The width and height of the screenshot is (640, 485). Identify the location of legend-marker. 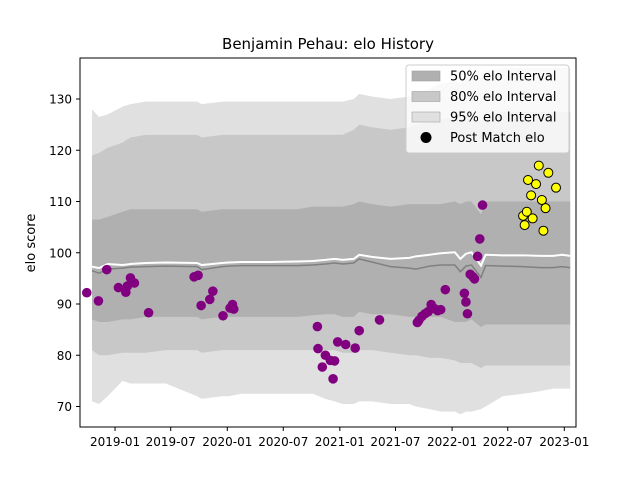
(426, 137).